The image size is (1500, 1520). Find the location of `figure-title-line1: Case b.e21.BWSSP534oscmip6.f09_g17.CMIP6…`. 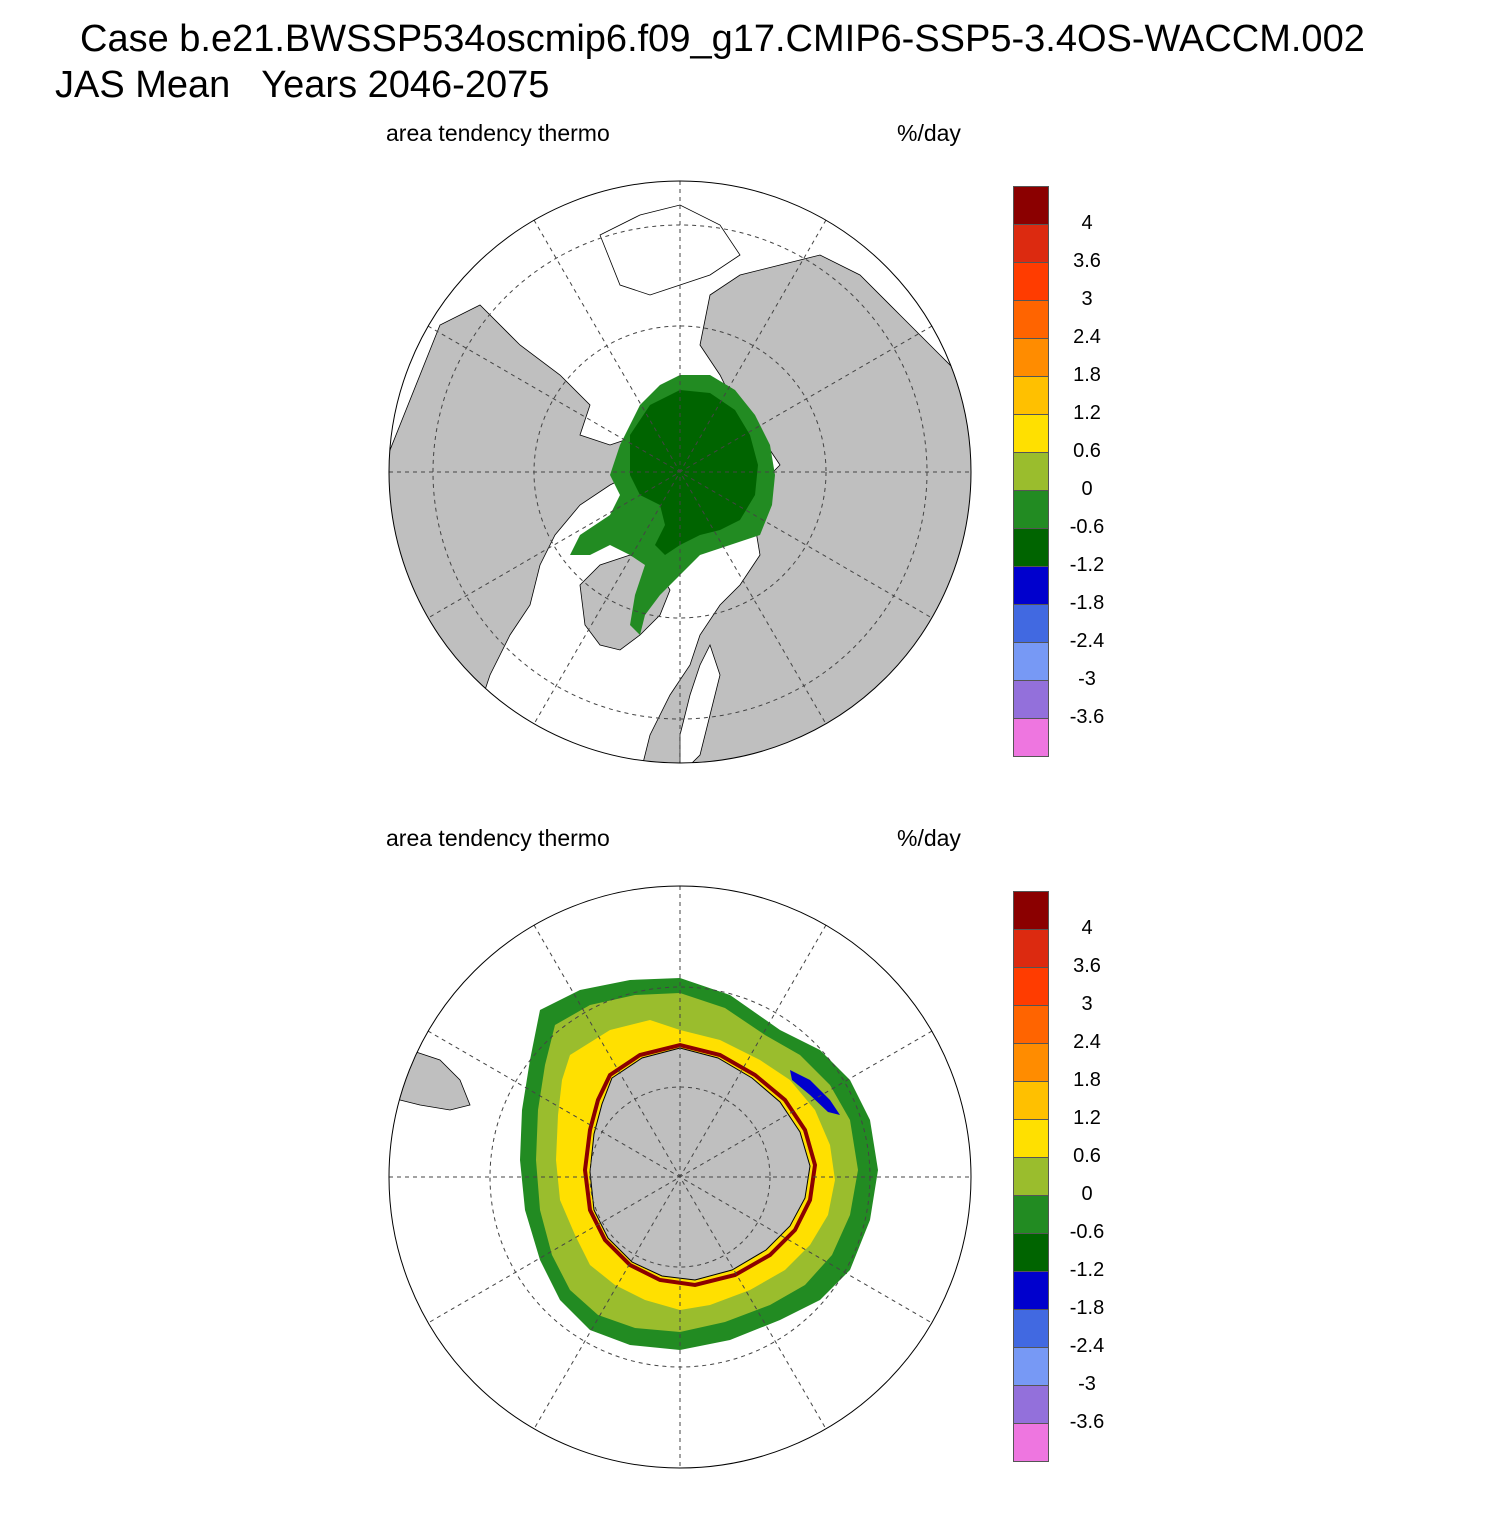

figure-title-line1: Case b.e21.BWSSP534oscmip6.f09_g17.CMIP6… is located at coordinates (722, 39).